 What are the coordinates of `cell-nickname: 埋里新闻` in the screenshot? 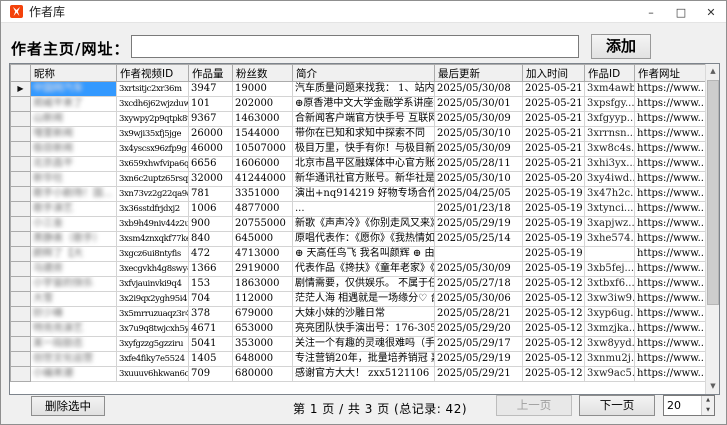 It's located at (73, 134).